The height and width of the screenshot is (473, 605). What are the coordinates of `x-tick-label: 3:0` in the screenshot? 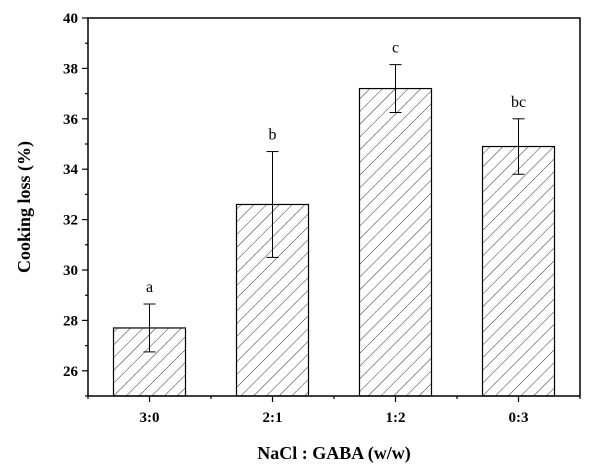 It's located at (150, 418).